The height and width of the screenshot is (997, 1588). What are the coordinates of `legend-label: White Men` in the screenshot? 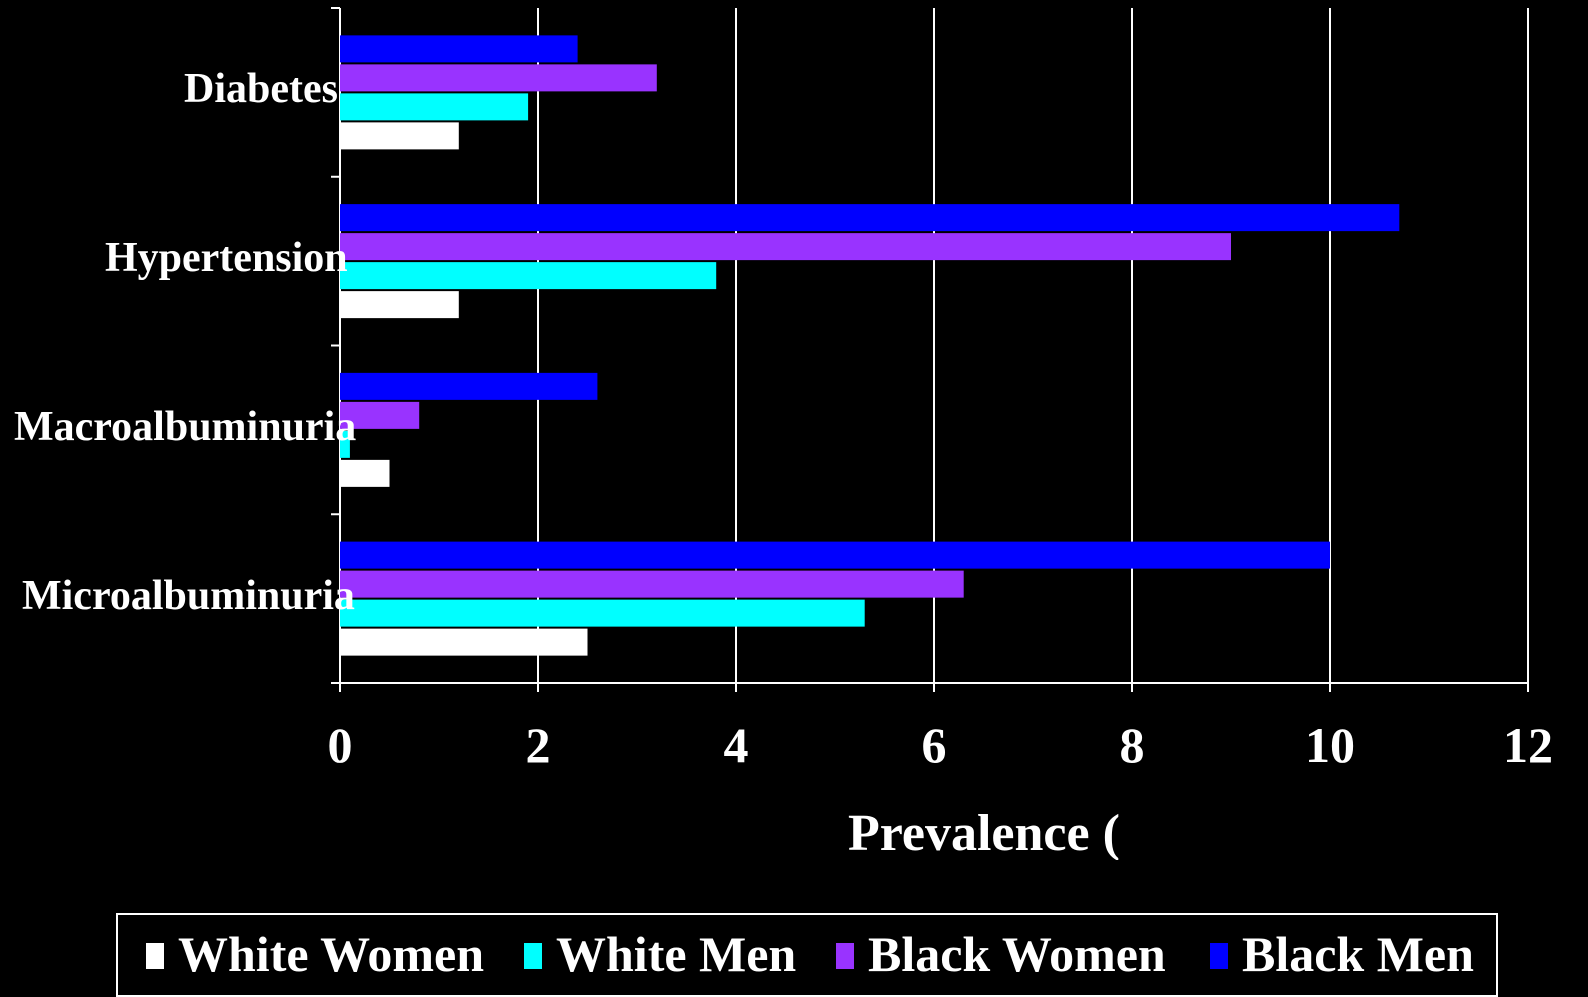 It's located at (676, 954).